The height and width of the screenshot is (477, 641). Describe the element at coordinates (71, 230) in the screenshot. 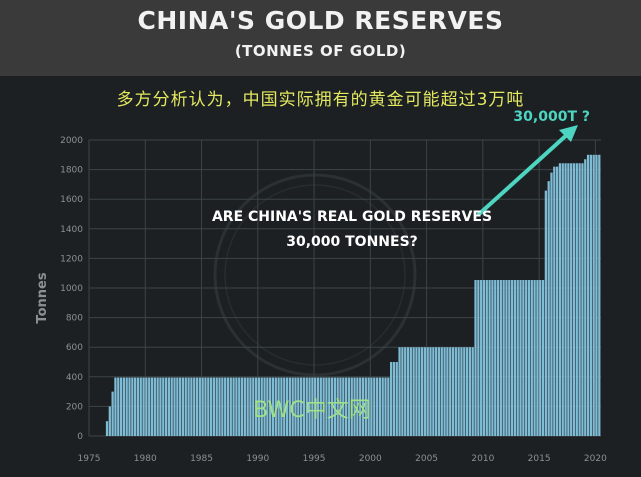

I see `y-tick-label: 1400` at that location.